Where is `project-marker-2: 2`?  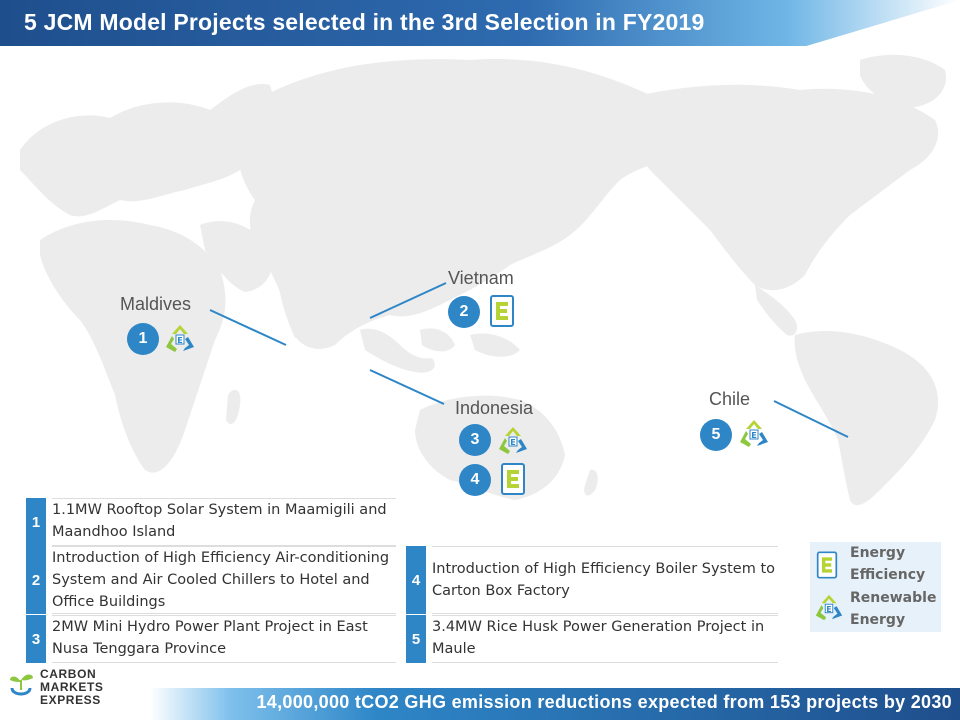
project-marker-2: 2 is located at coordinates (464, 312).